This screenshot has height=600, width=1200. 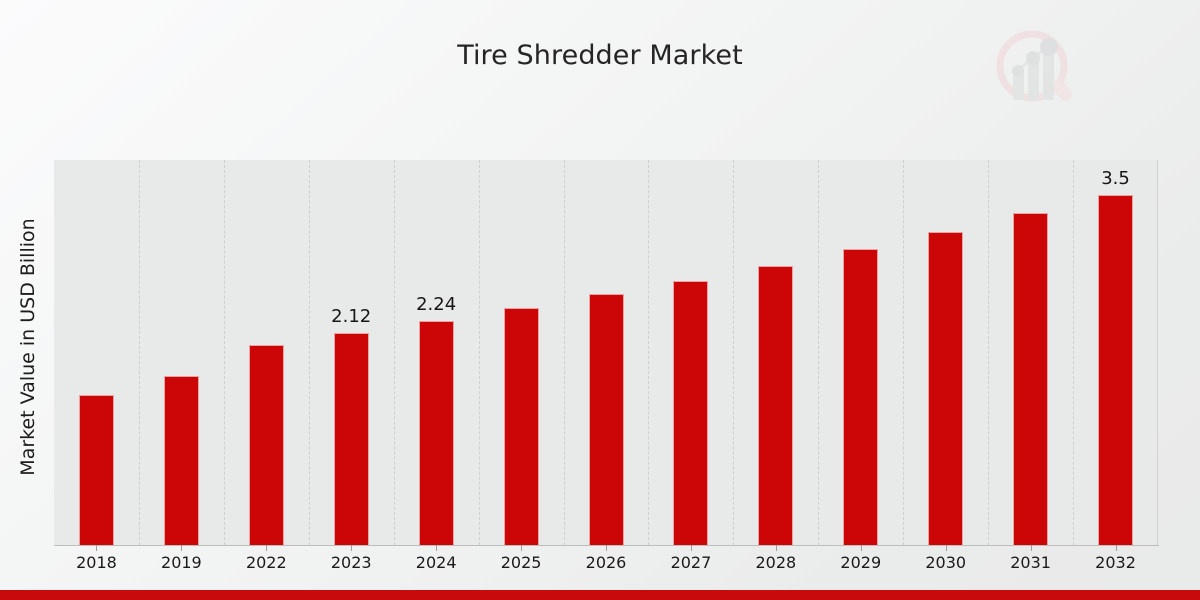 What do you see at coordinates (1034, 66) in the screenshot?
I see `market-research-magnifier-logo` at bounding box center [1034, 66].